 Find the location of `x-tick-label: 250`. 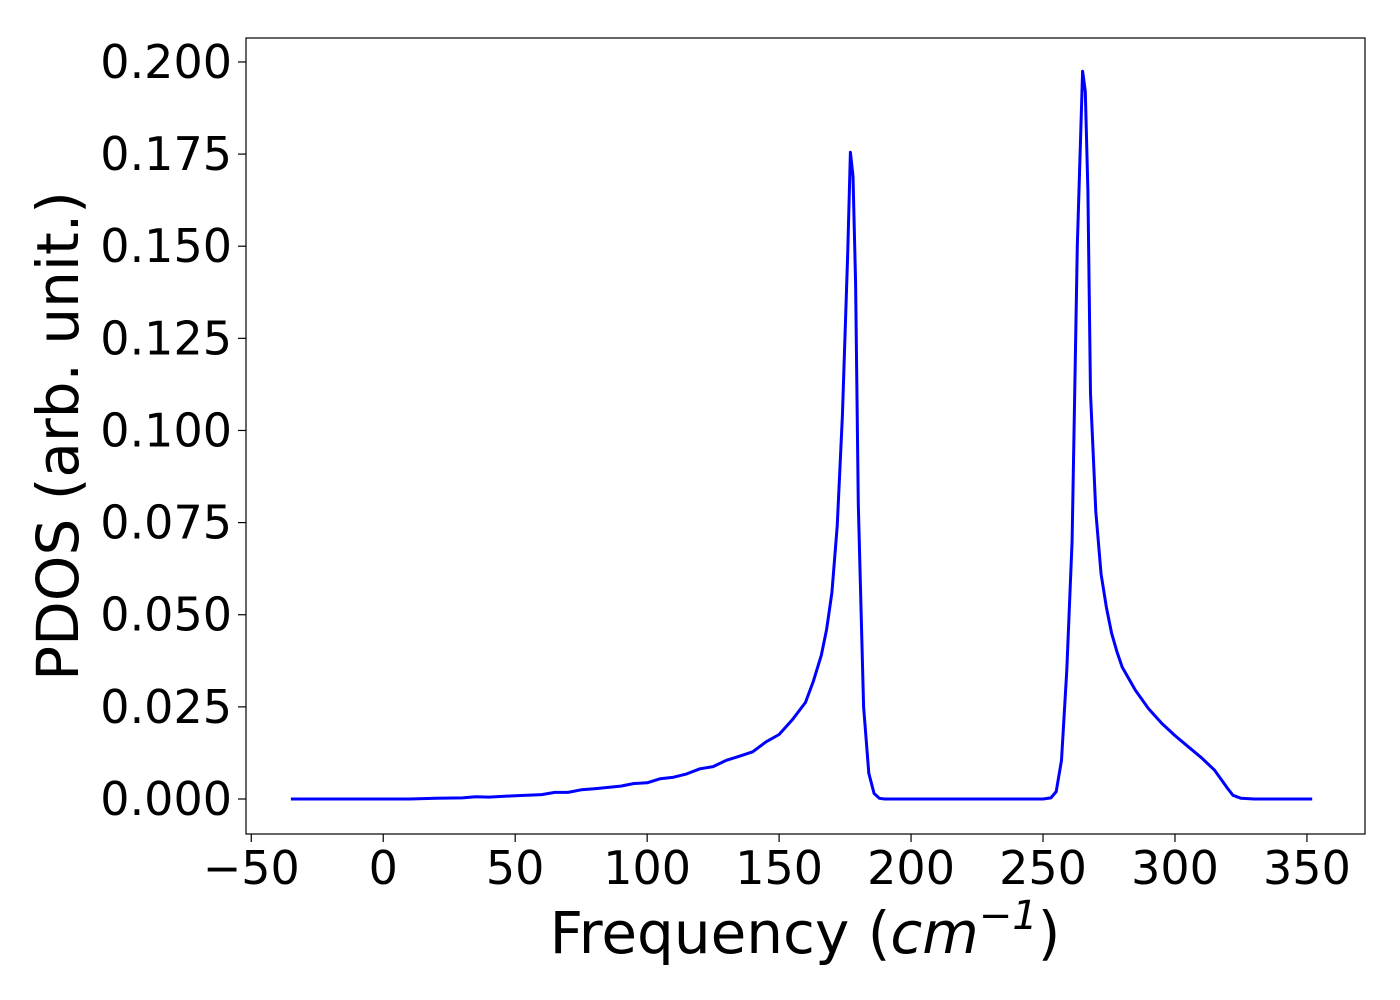

x-tick-label: 250 is located at coordinates (1043, 868).